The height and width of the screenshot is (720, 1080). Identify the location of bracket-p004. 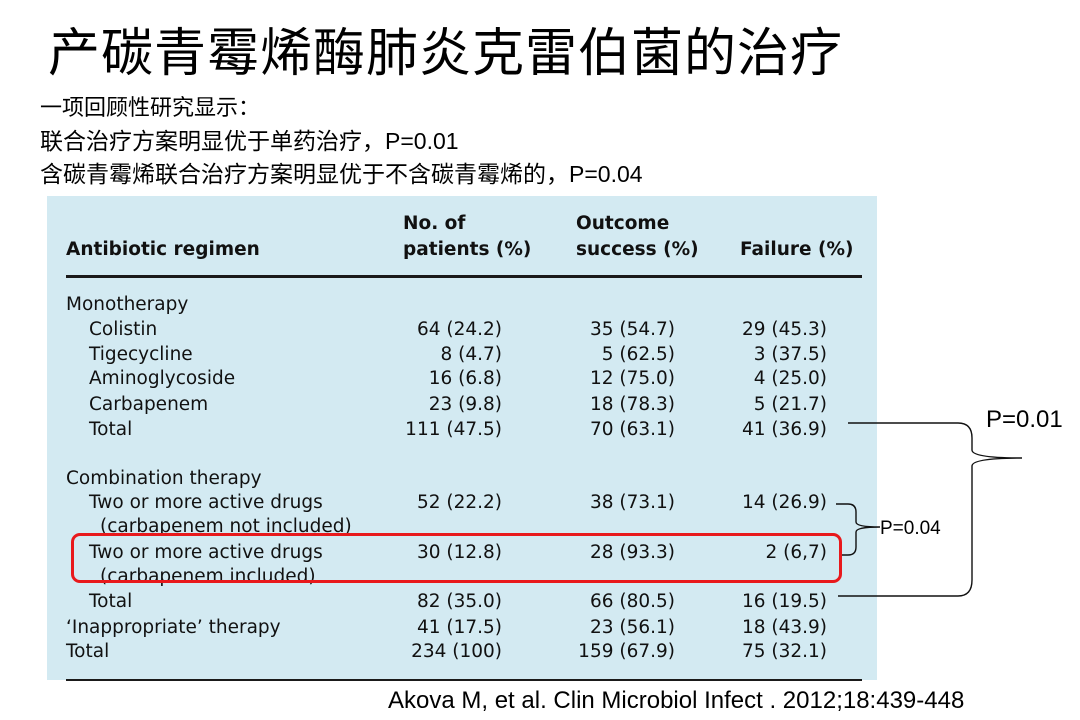
(858, 529).